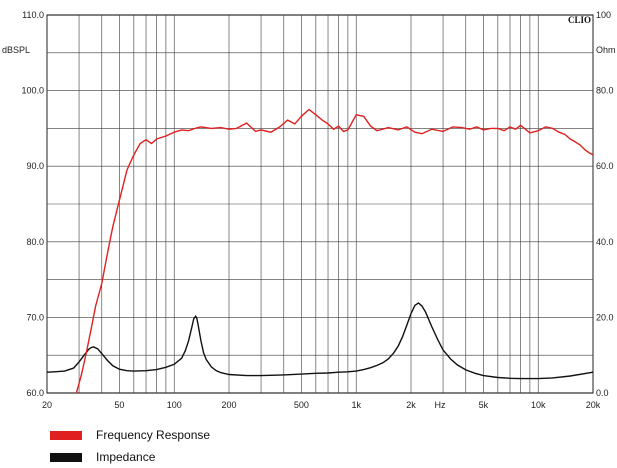  What do you see at coordinates (603, 15) in the screenshot?
I see `y2-tick-label: 100` at bounding box center [603, 15].